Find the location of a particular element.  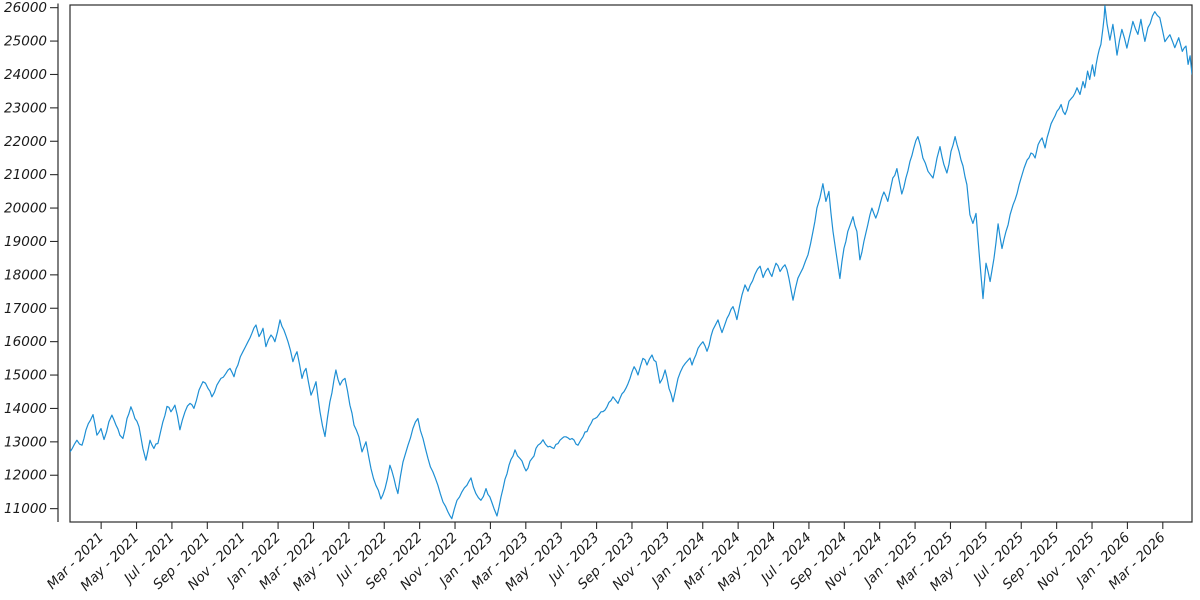

y-tick-label: 19000 is located at coordinates (25, 242).